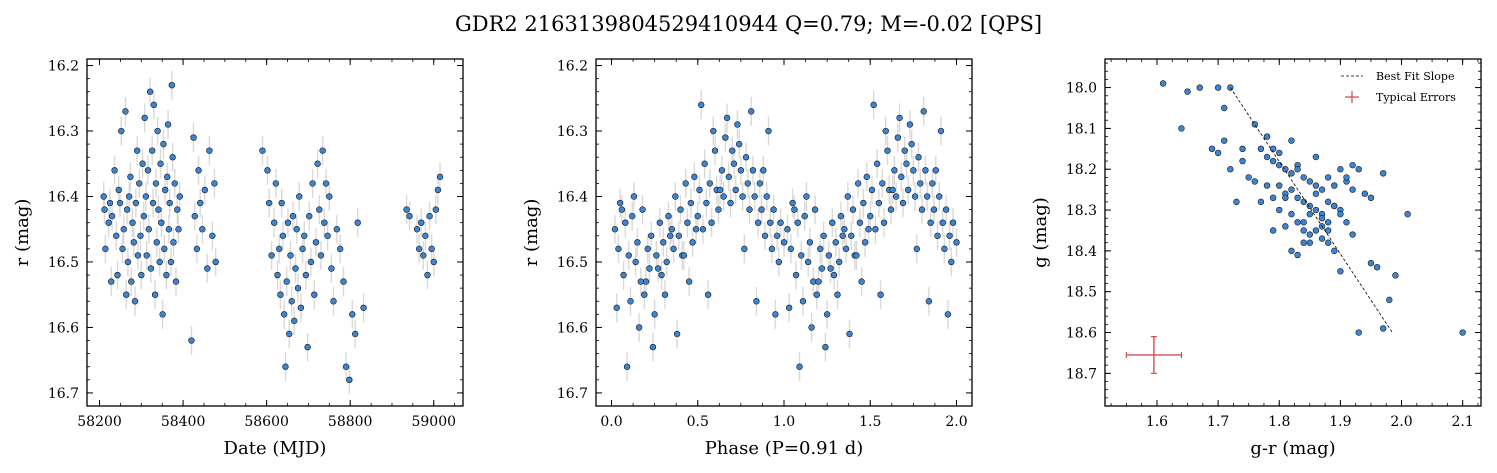 This screenshot has width=1497, height=473. What do you see at coordinates (572, 328) in the screenshot?
I see `y-tick-label: 16.6` at bounding box center [572, 328].